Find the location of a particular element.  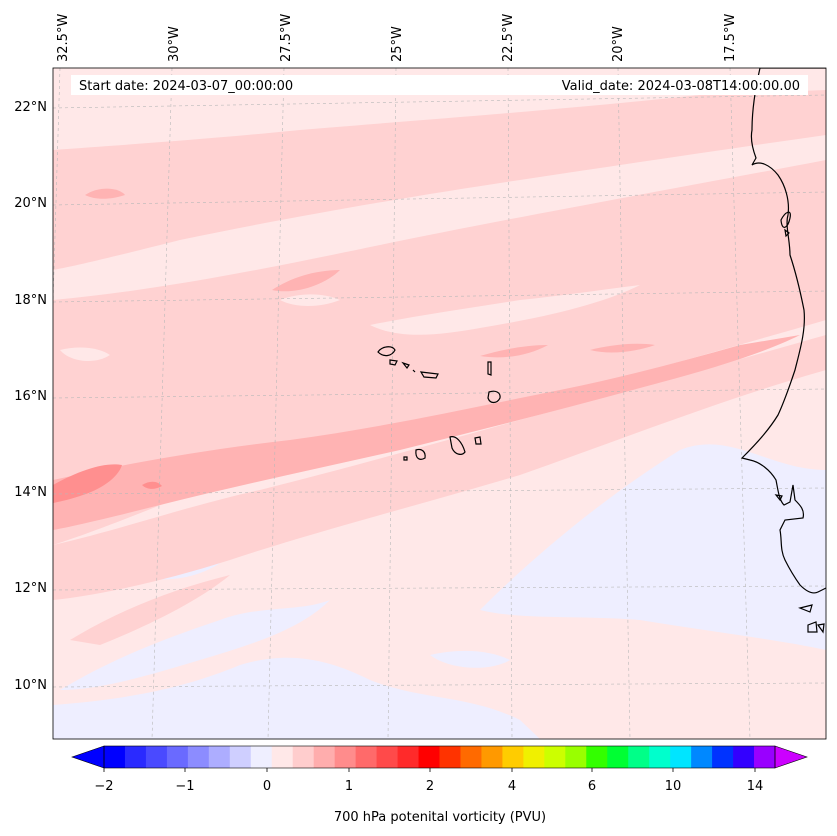

start-date-label: Start date: 2024-03-07_00:00:00 is located at coordinates (186, 86).